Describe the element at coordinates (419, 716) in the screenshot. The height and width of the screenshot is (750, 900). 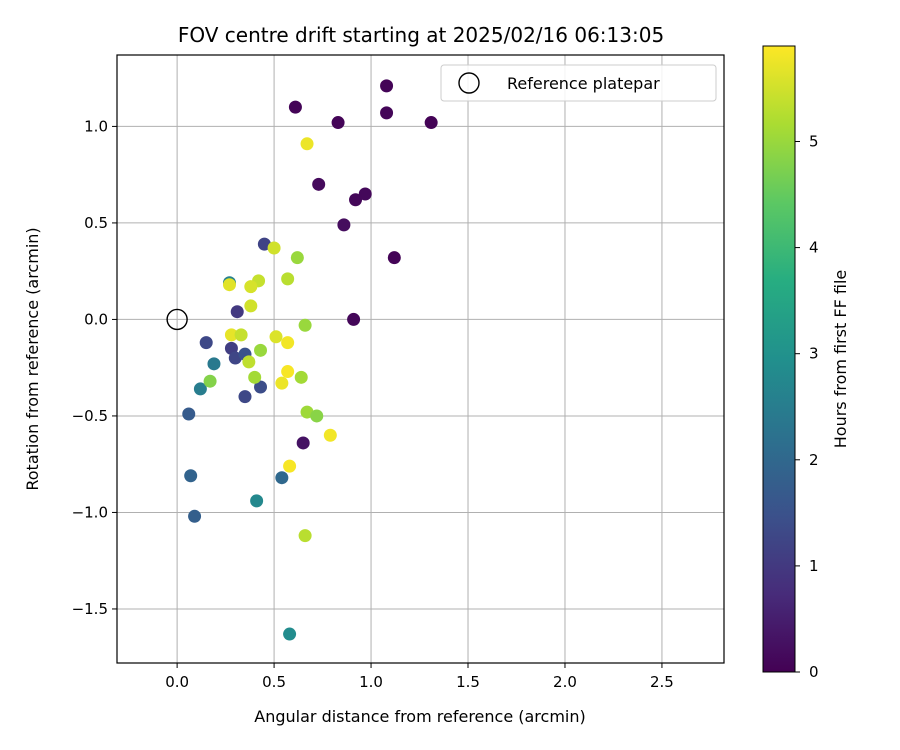
I see `x-axis-label: Angular distance from reference (arcmin)` at that location.